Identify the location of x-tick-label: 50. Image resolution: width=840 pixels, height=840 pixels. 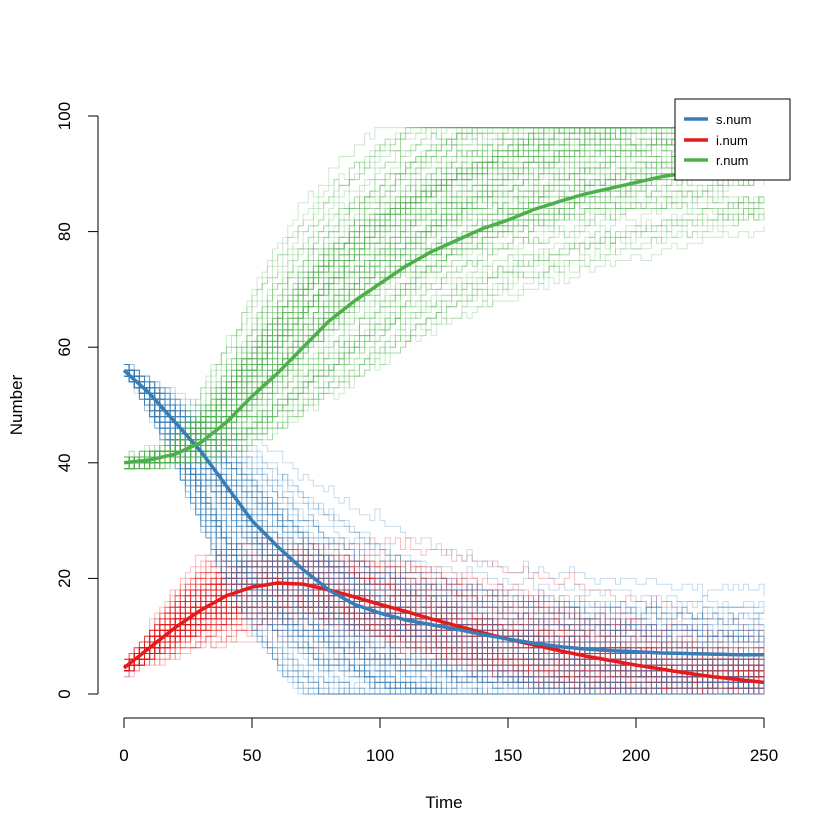
(252, 755).